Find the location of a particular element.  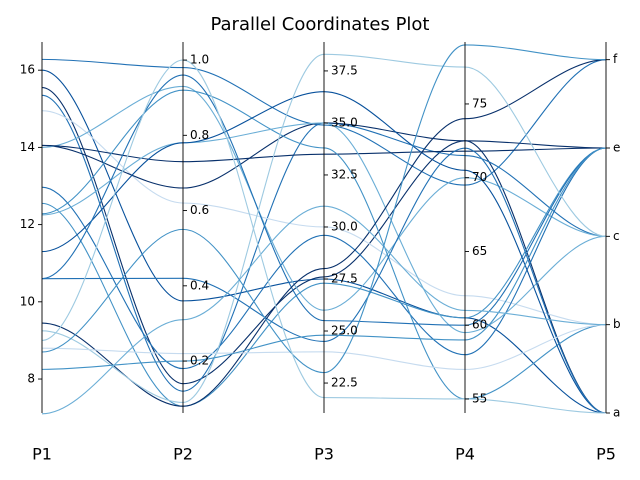

tick-label: 27.5 is located at coordinates (344, 278).